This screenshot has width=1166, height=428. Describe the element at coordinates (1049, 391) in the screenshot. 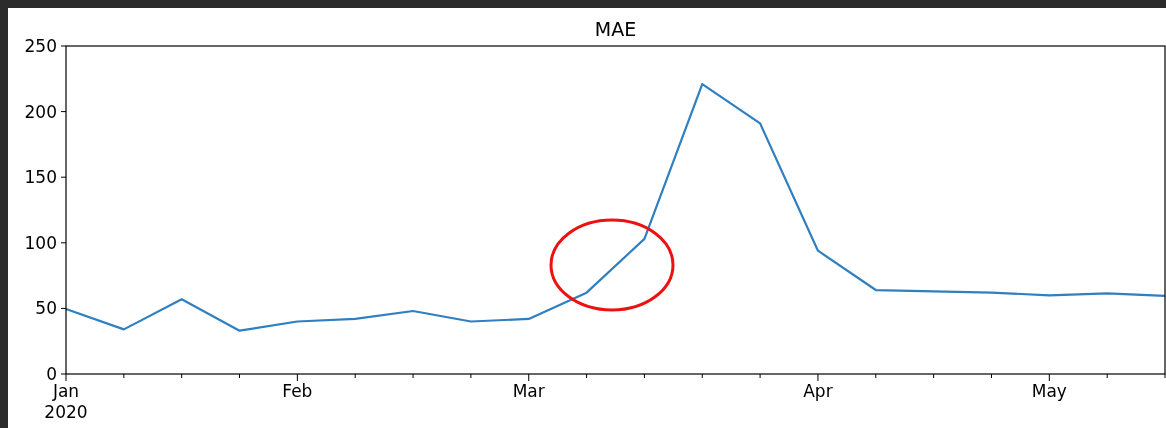

I see `x-tick-label: May` at that location.